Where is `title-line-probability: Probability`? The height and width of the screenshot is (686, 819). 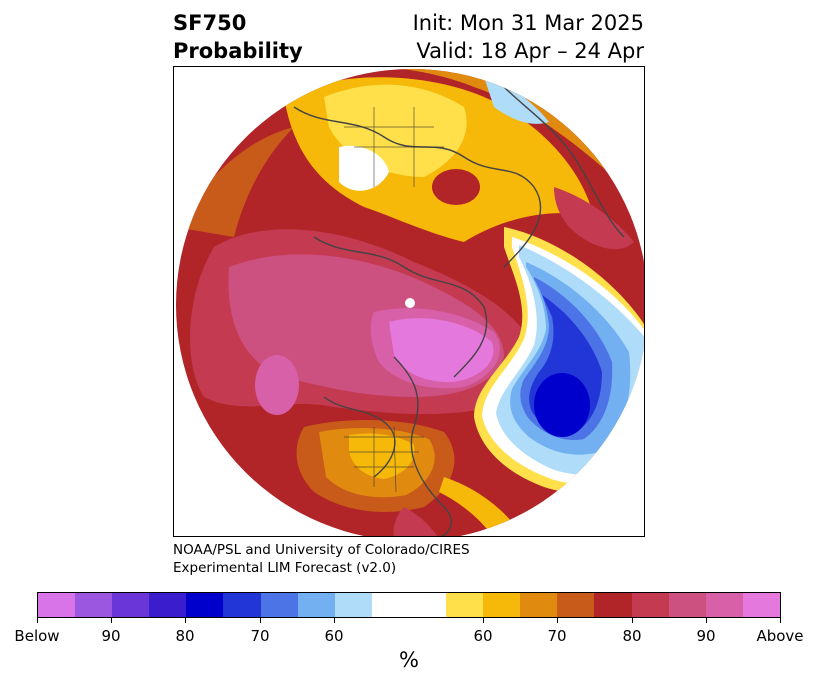 title-line-probability: Probability is located at coordinates (238, 51).